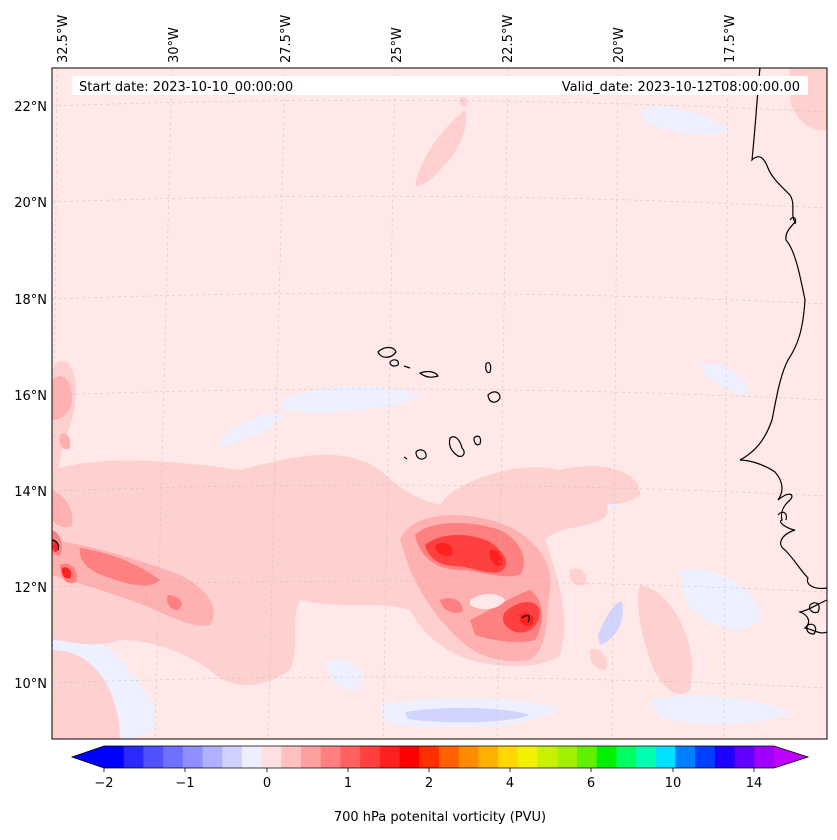 This screenshot has width=837, height=840. I want to click on africa-coastline-south, so click(812, 616).